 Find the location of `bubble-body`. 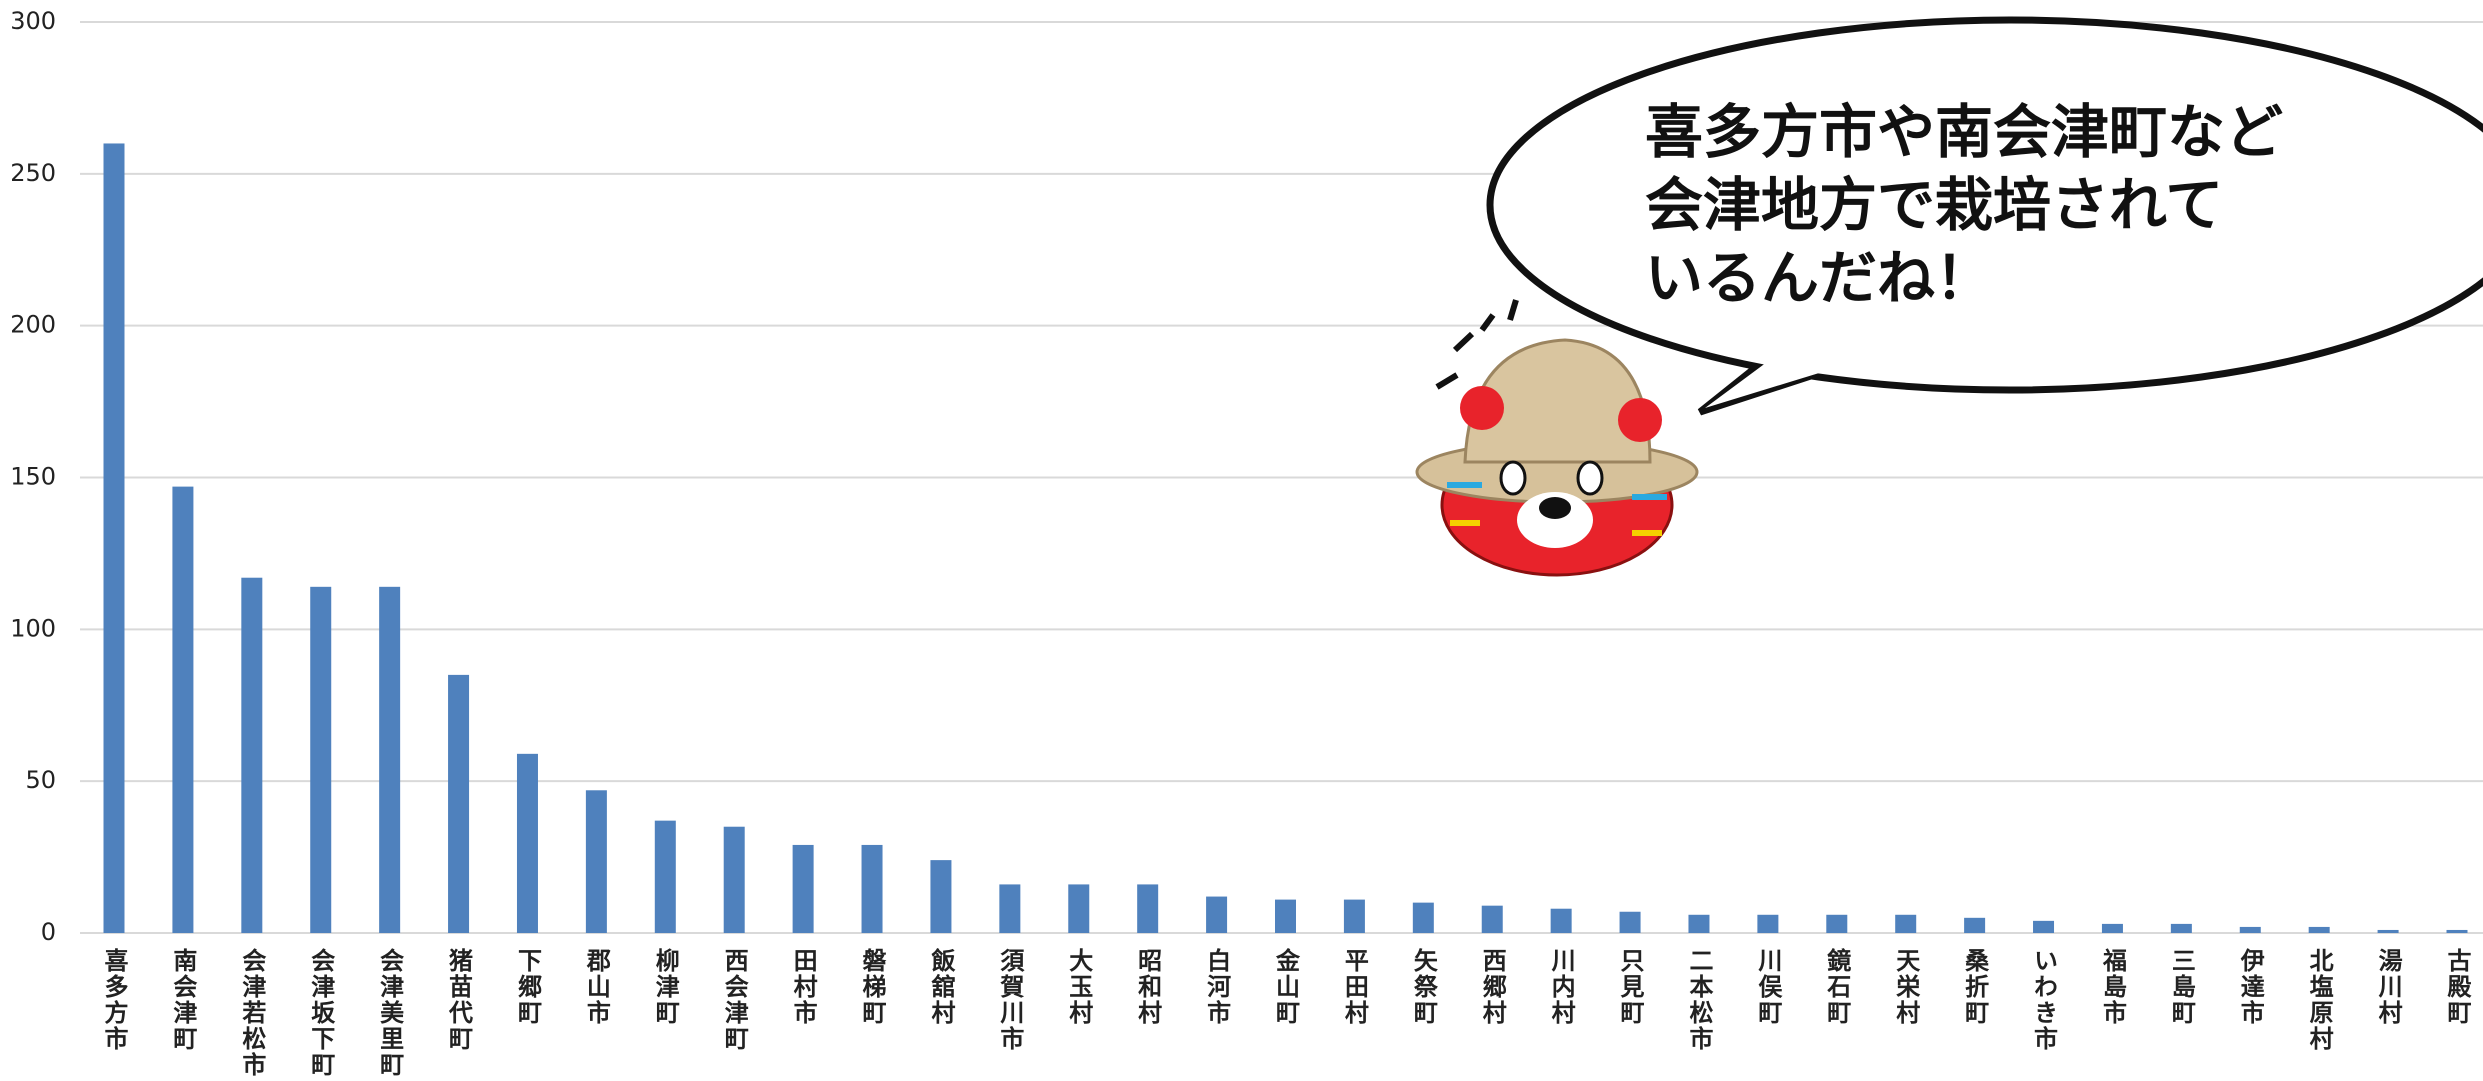

bubble-body is located at coordinates (1984, 205).